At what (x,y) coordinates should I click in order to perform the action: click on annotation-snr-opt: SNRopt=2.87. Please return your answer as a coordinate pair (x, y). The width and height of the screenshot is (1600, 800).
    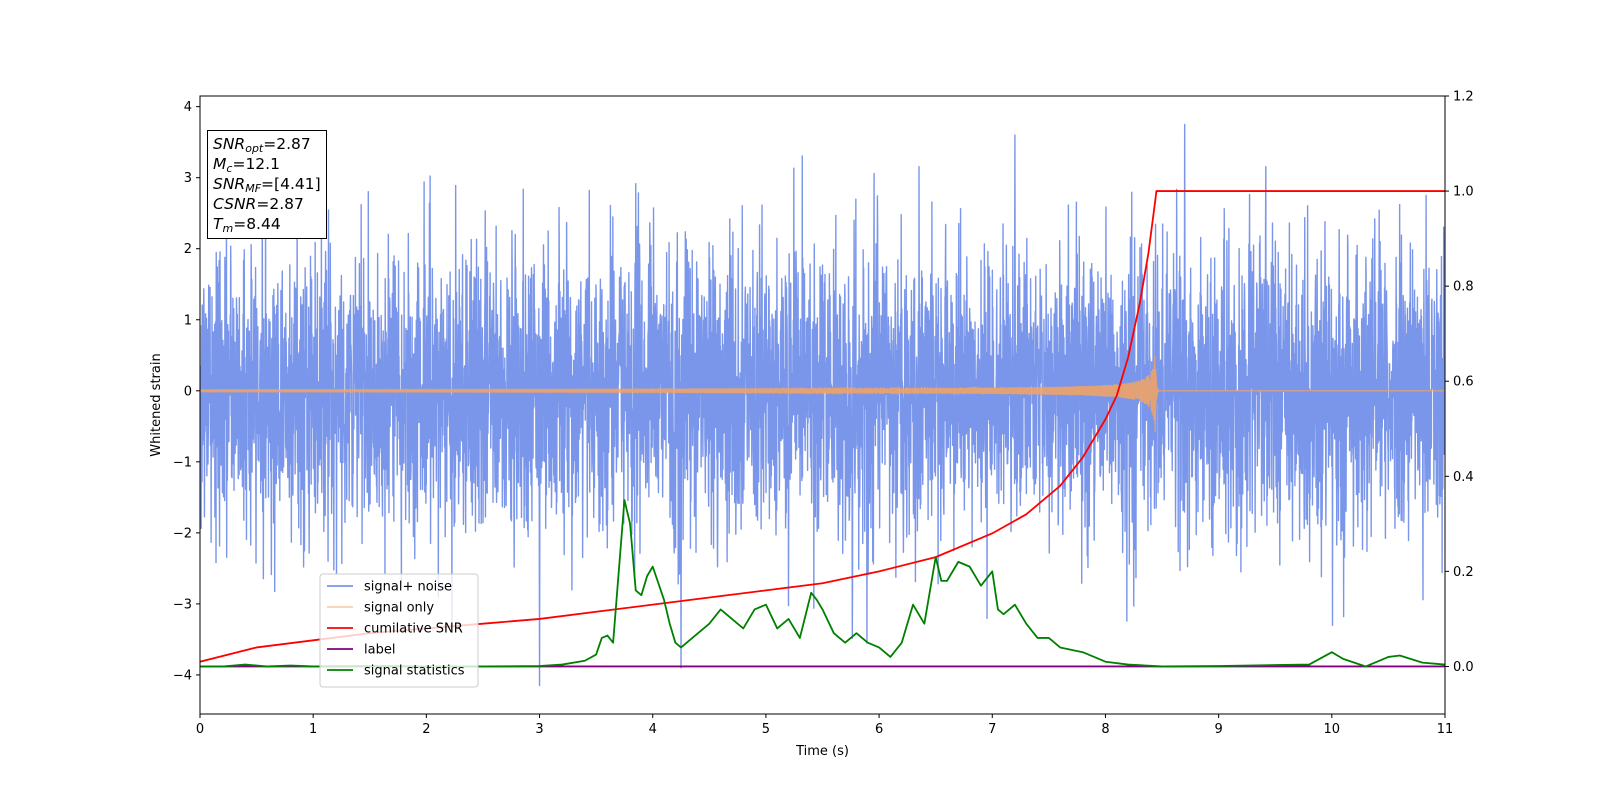
    Looking at the image, I should click on (262, 145).